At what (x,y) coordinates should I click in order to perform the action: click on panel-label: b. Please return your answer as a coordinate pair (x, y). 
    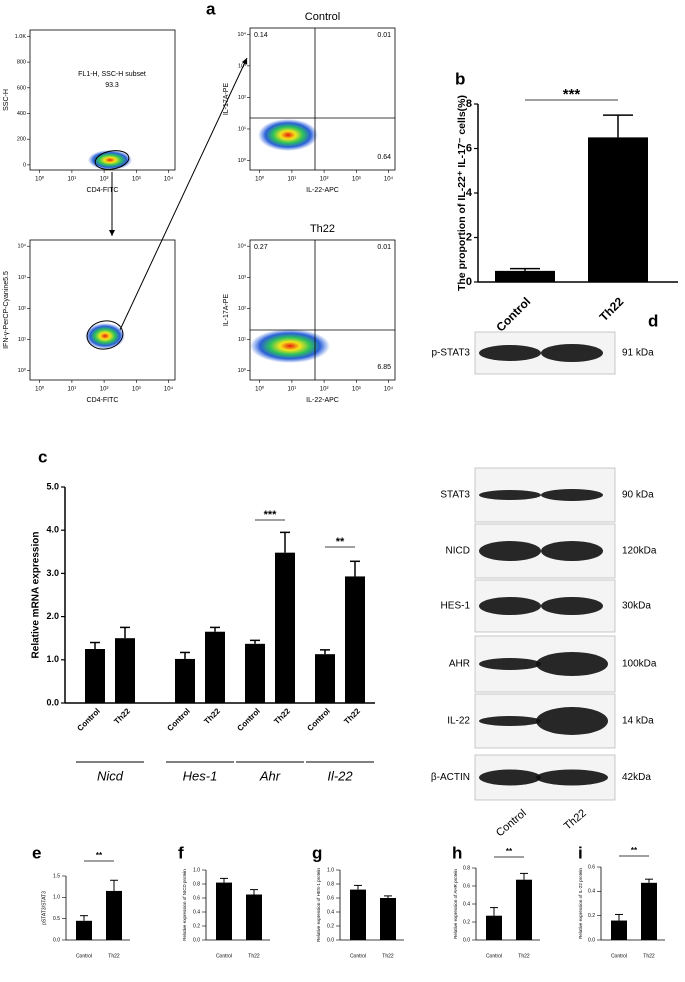
    Looking at the image, I should click on (460, 78).